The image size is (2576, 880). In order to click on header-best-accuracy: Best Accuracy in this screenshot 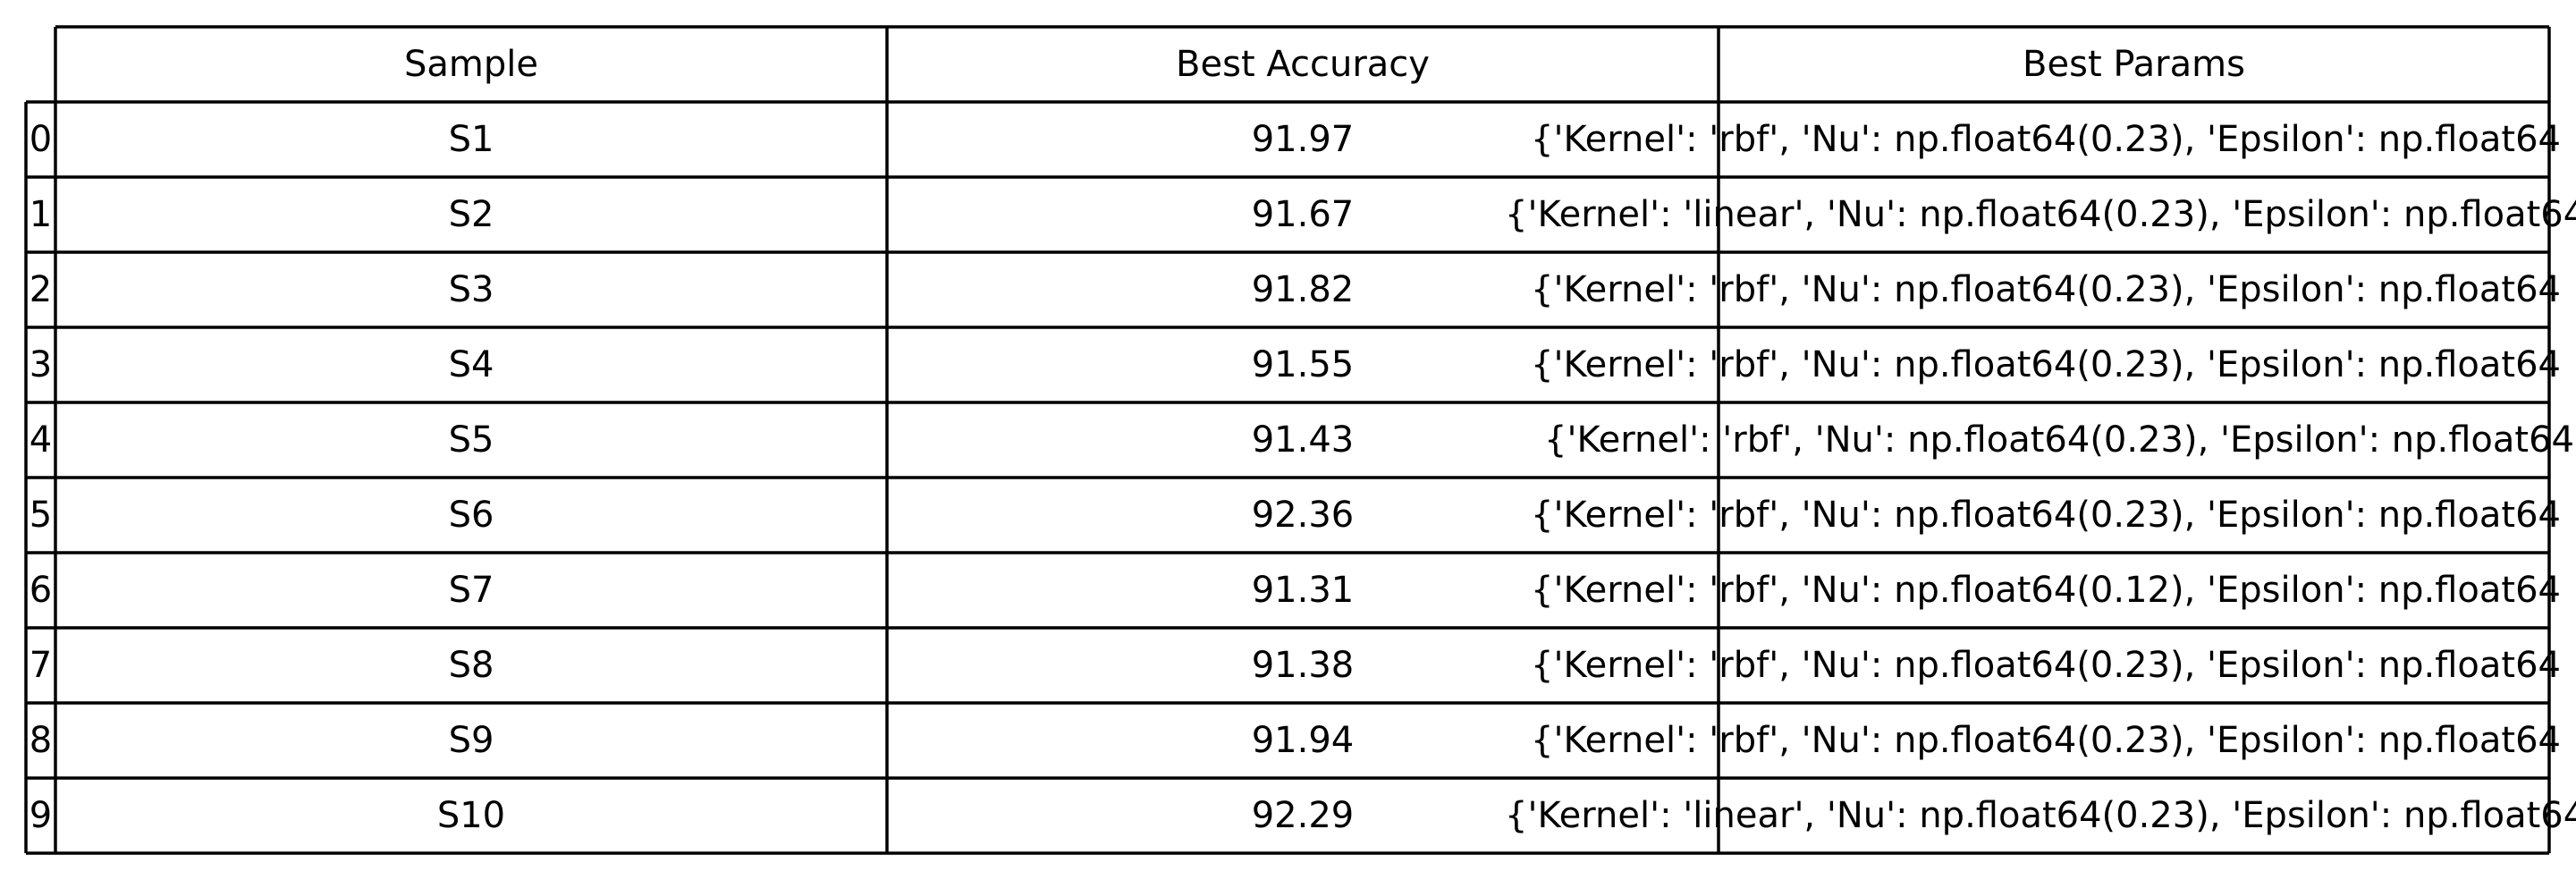, I will do `click(1303, 64)`.